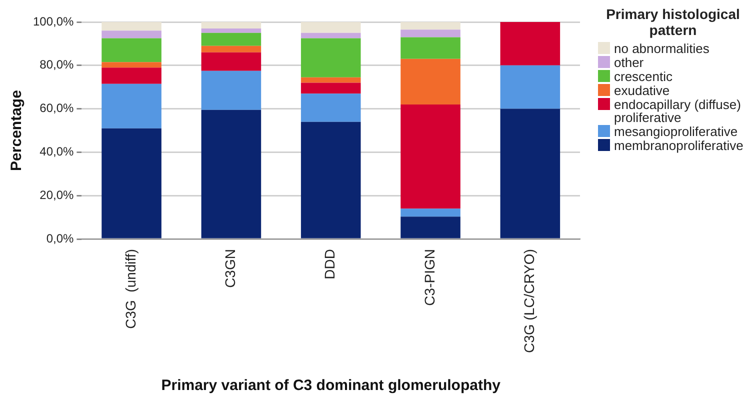 The image size is (750, 403). I want to click on legend-label: membranoproliferative, so click(679, 145).